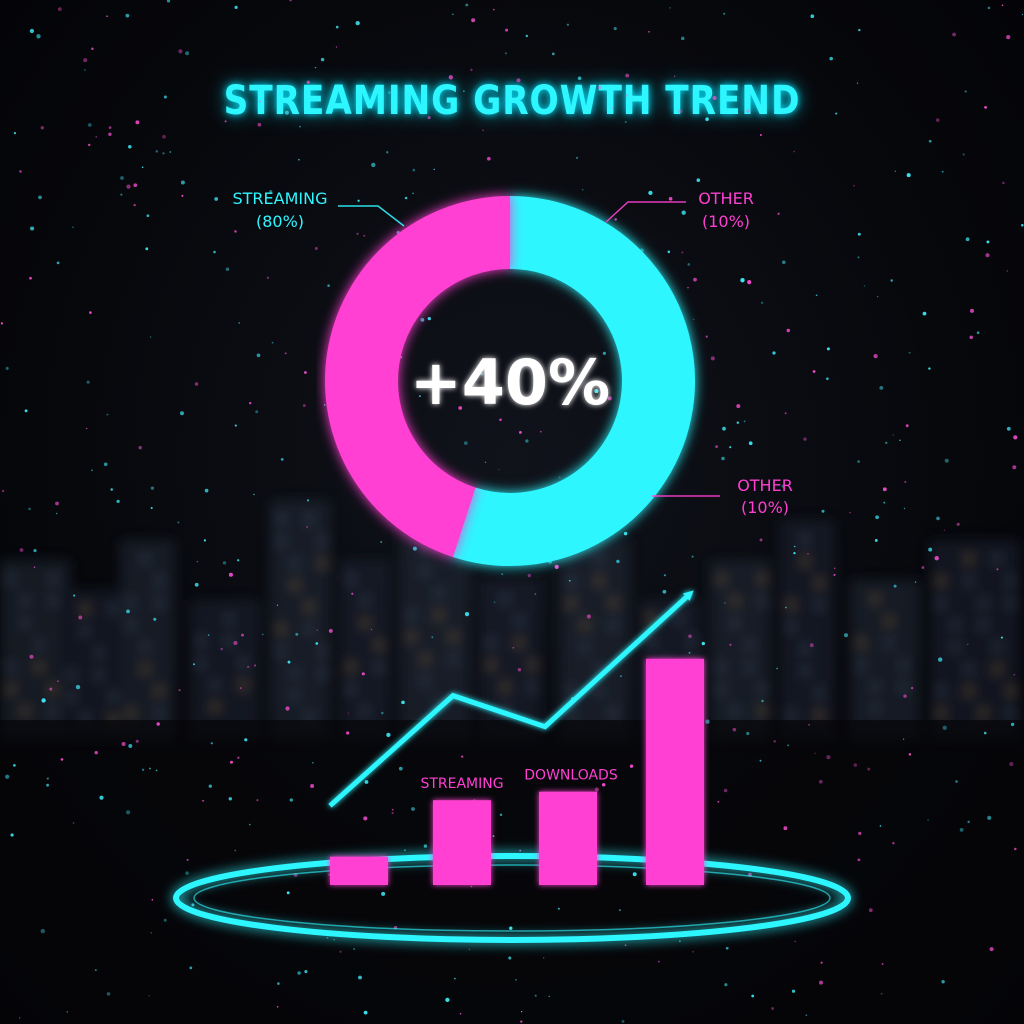 Image resolution: width=1024 pixels, height=1024 pixels. What do you see at coordinates (280, 221) in the screenshot?
I see `label-streaming-pct: (80%)` at bounding box center [280, 221].